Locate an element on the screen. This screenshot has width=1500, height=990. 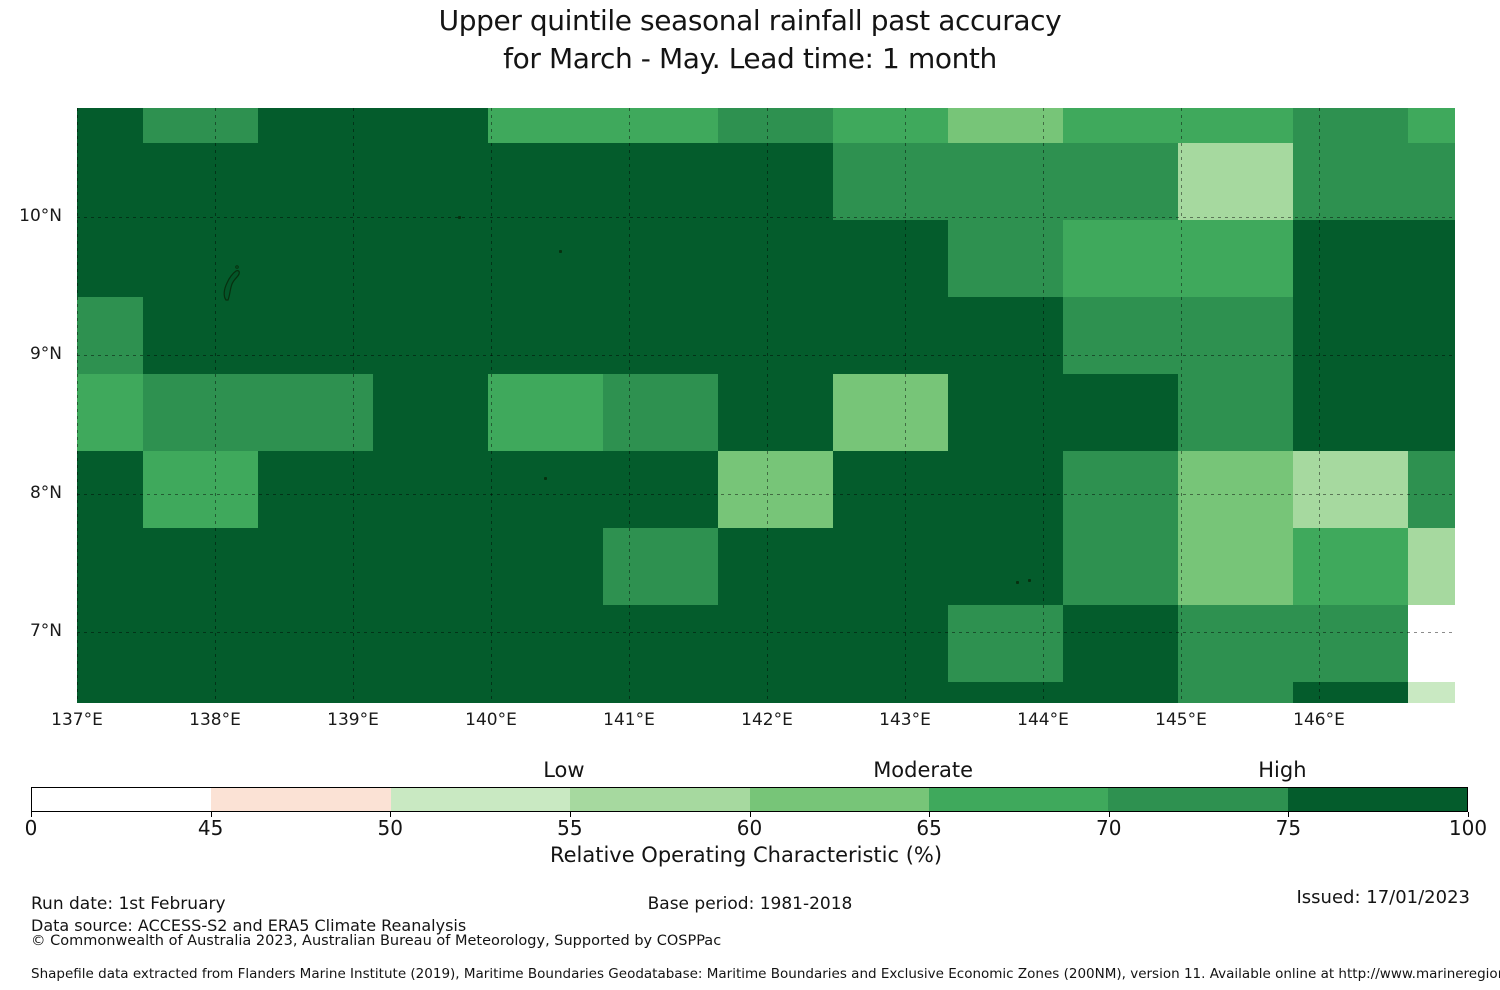
x-tick-label: 142°E is located at coordinates (767, 720).